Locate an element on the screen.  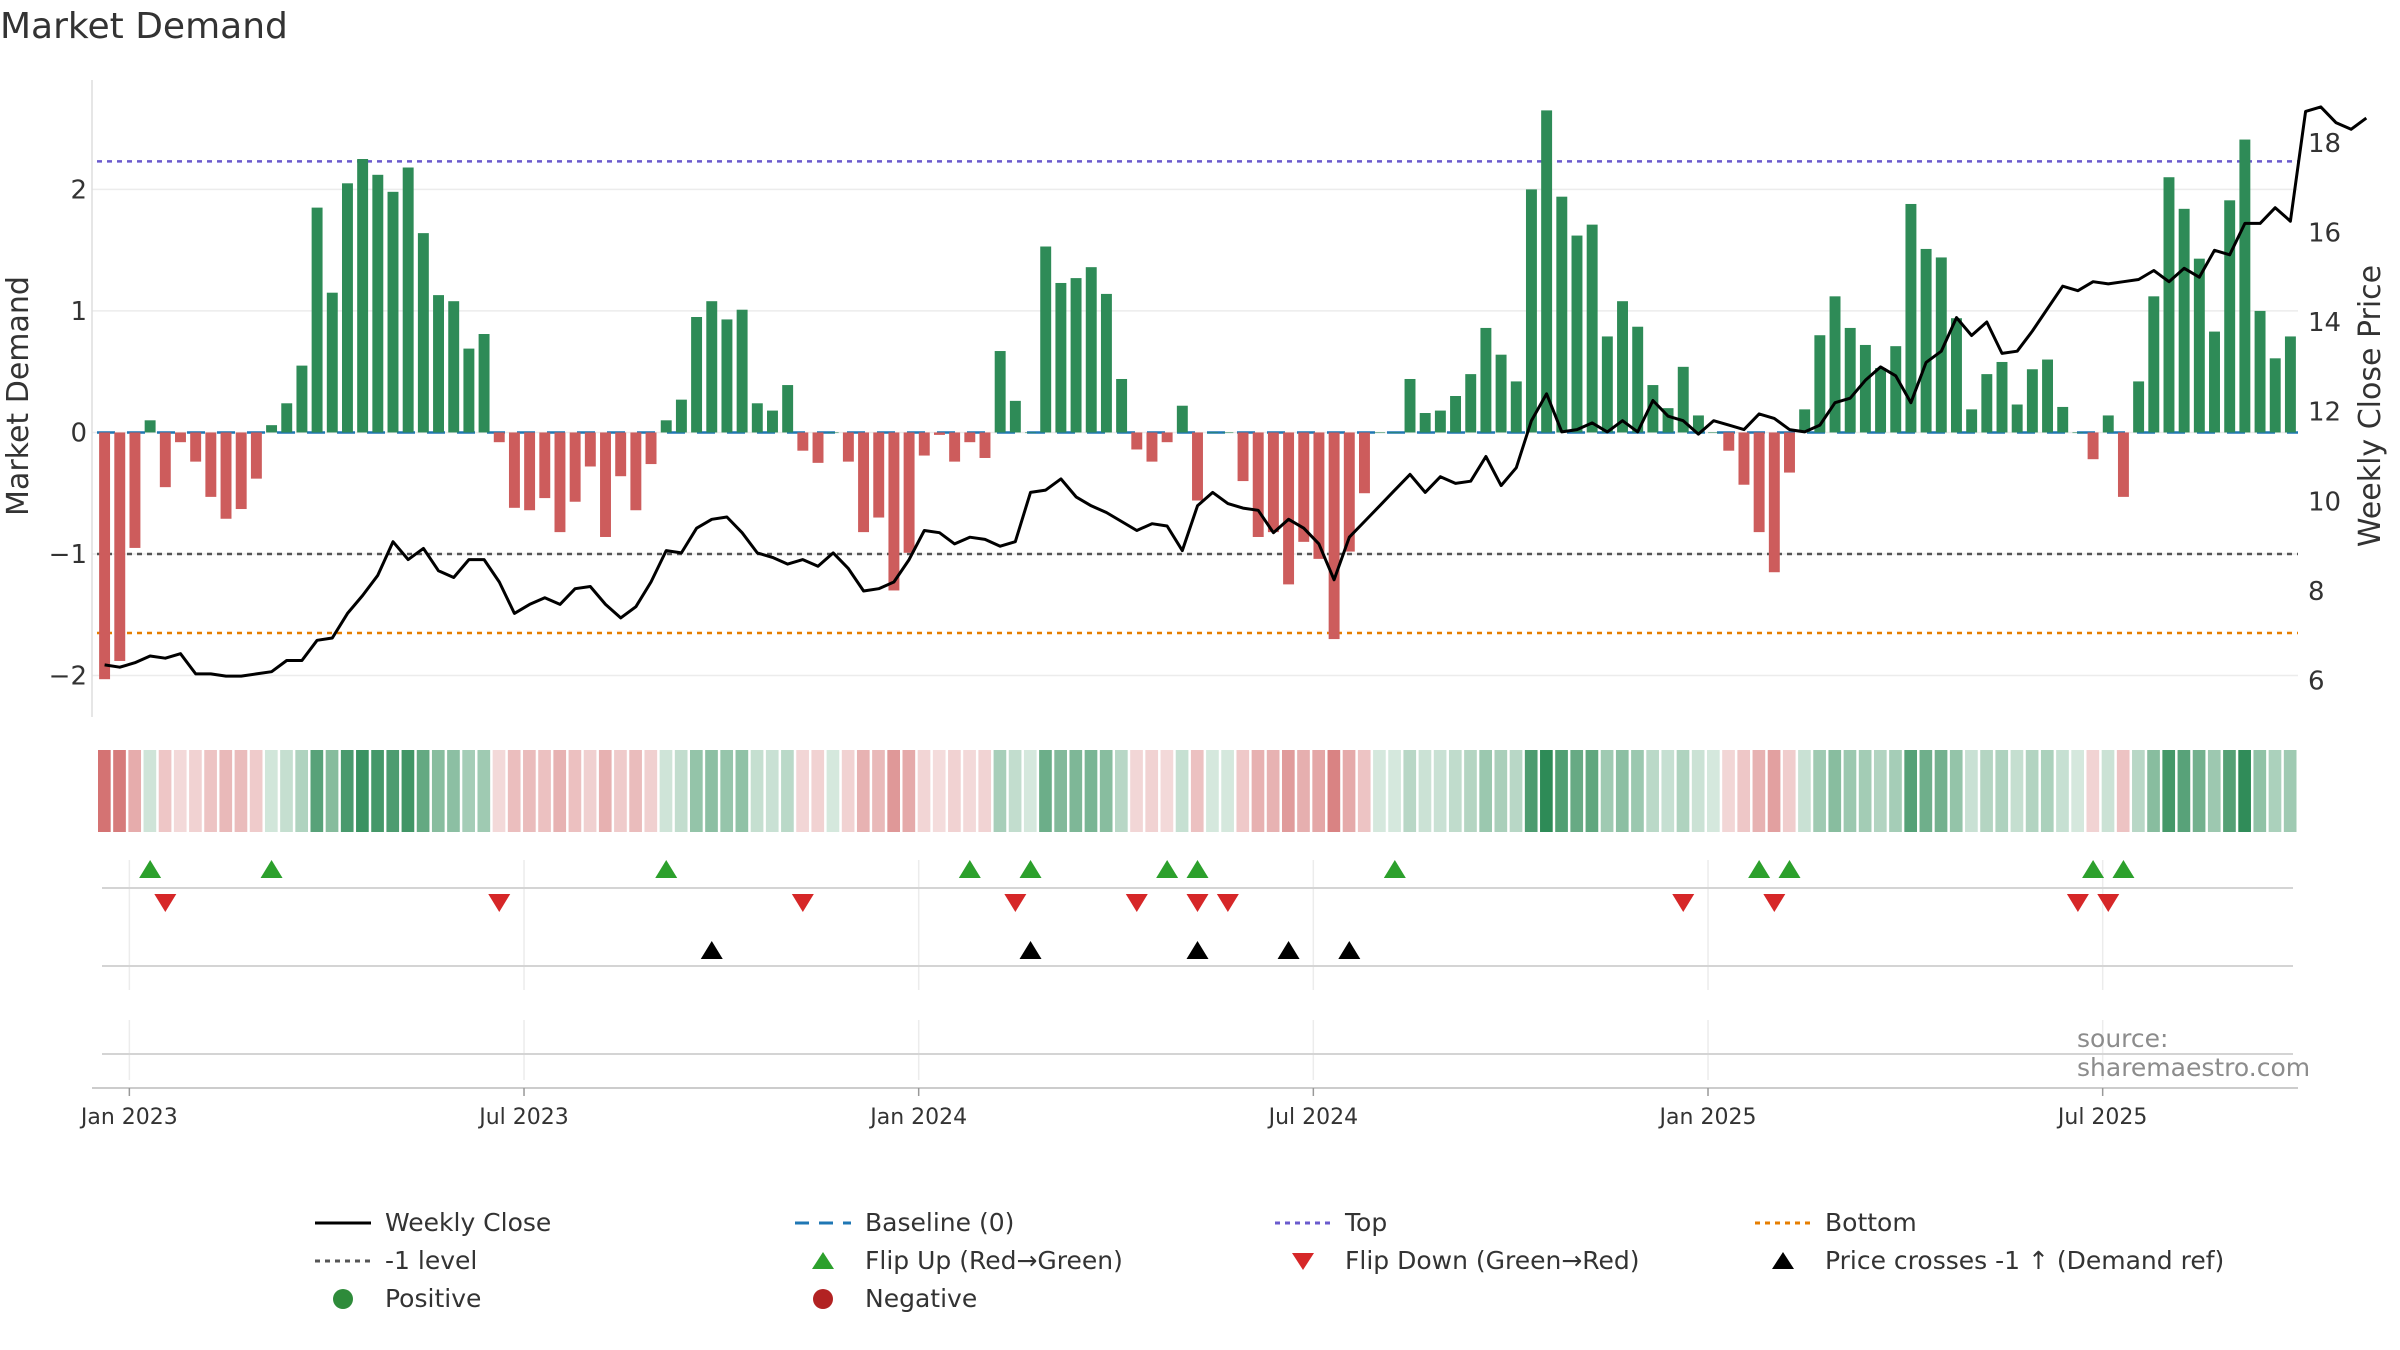
legend-item: Negative is located at coordinates (885, 1298).